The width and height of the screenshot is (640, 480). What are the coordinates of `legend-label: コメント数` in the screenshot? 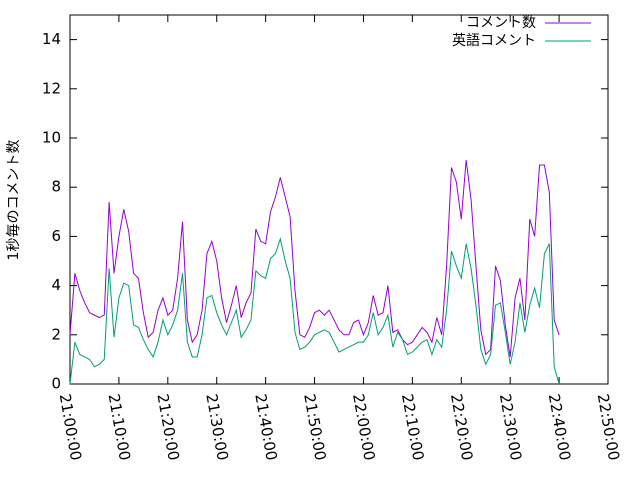 It's located at (501, 23).